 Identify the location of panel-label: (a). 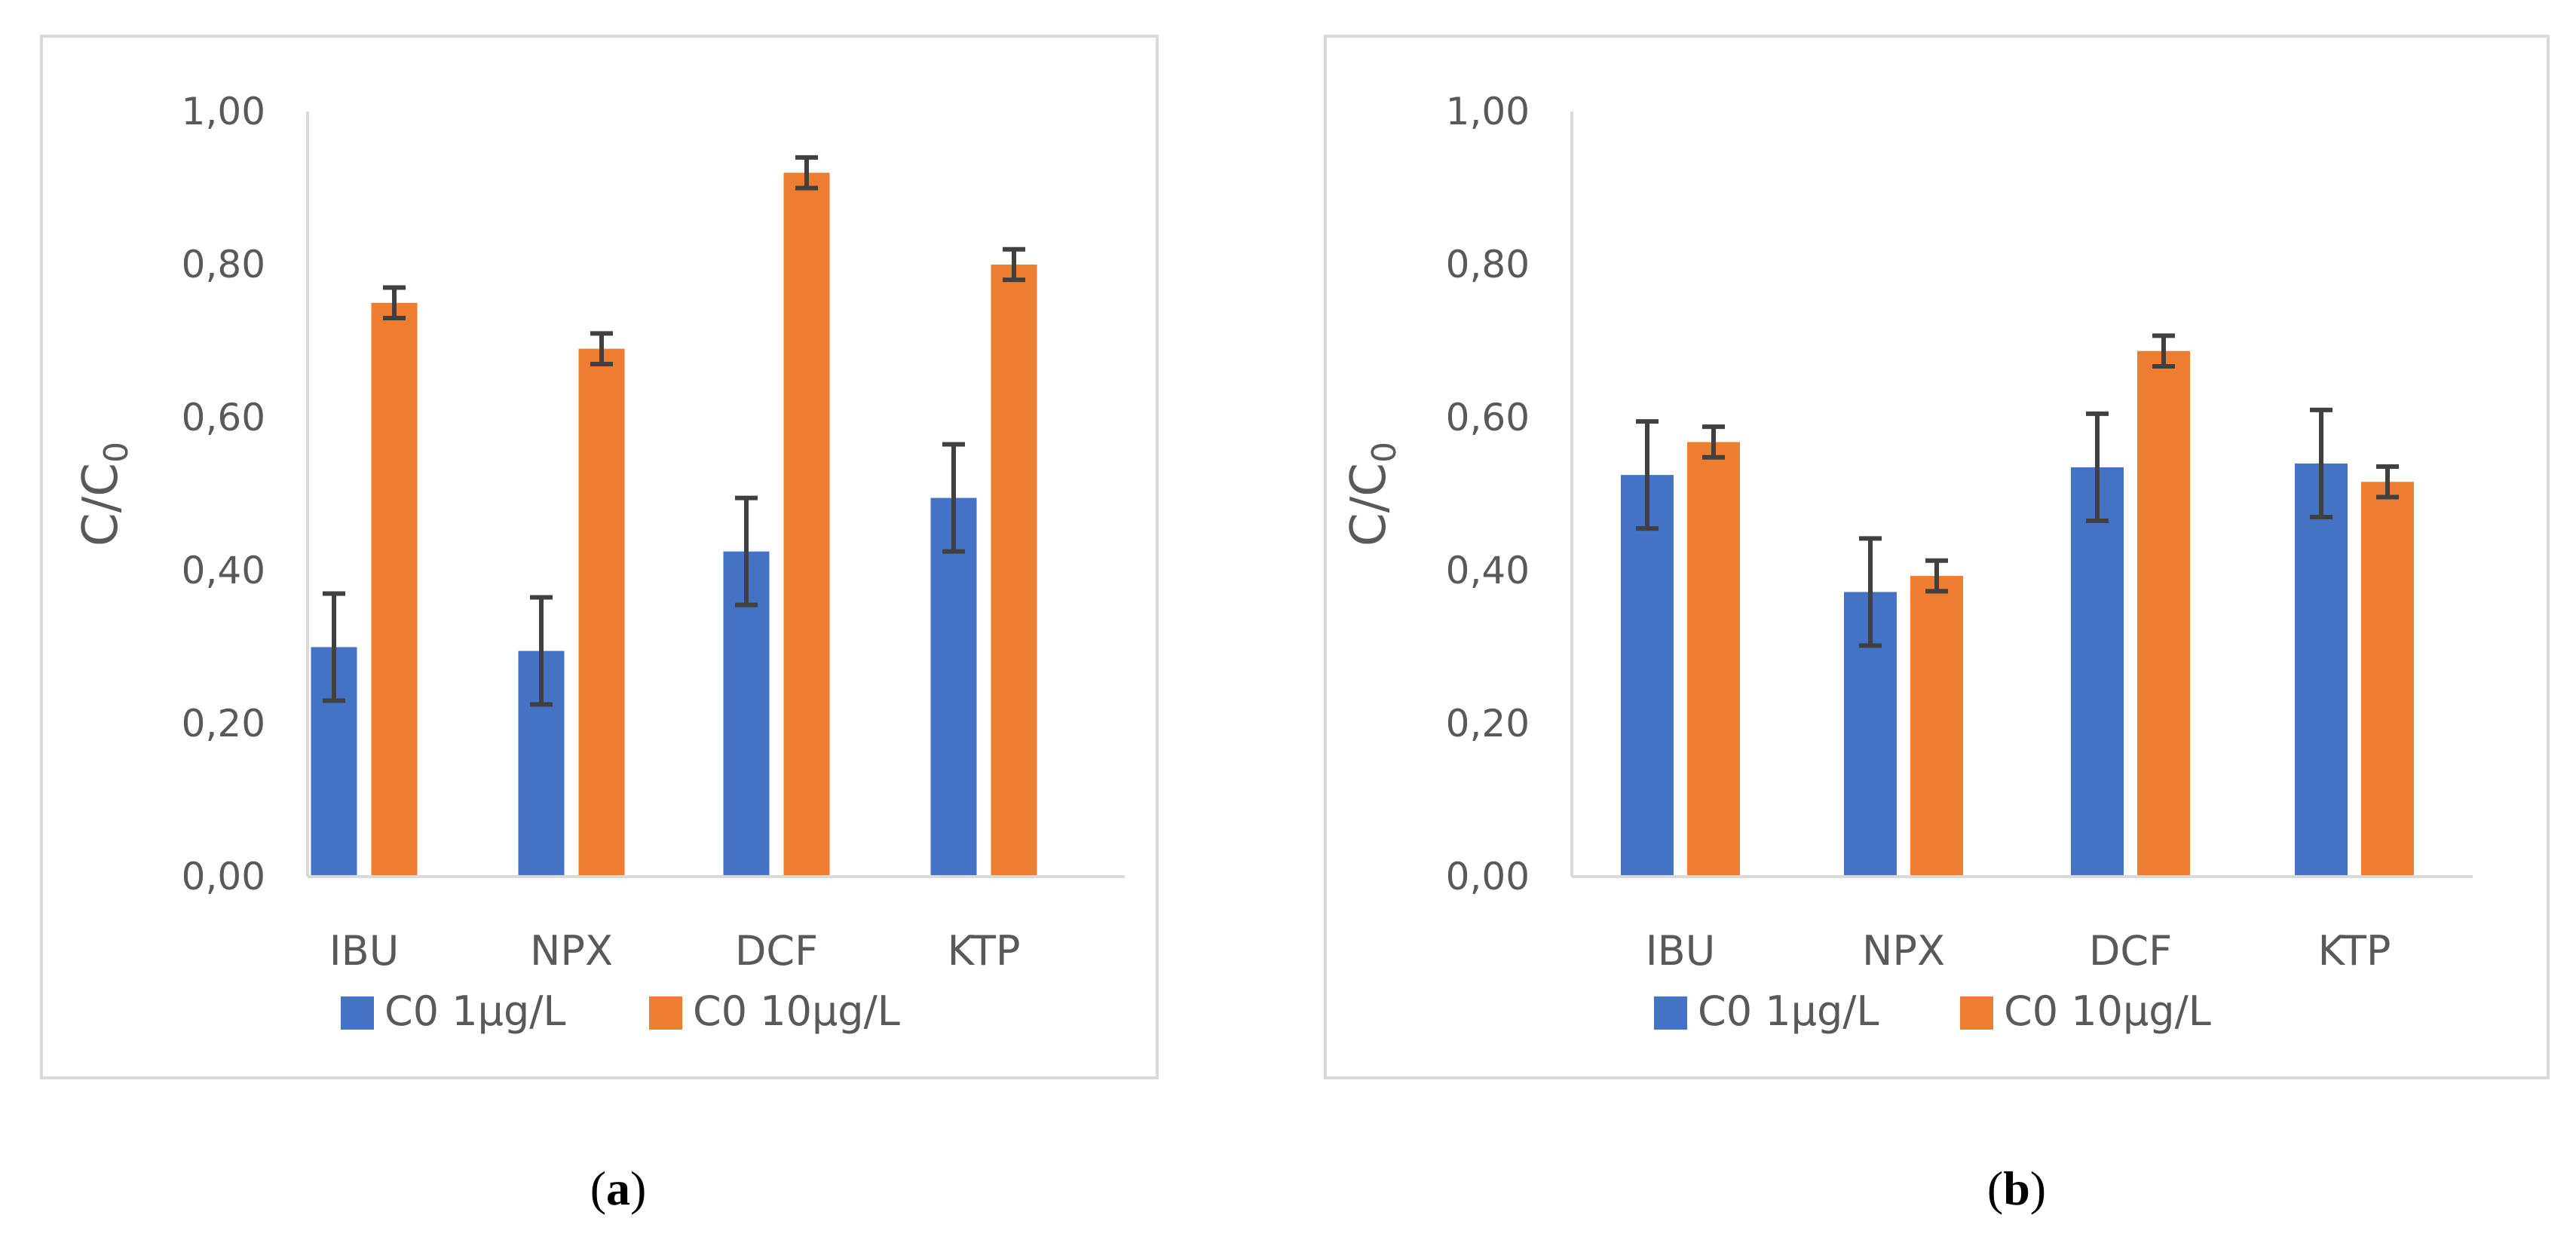
(618, 1188).